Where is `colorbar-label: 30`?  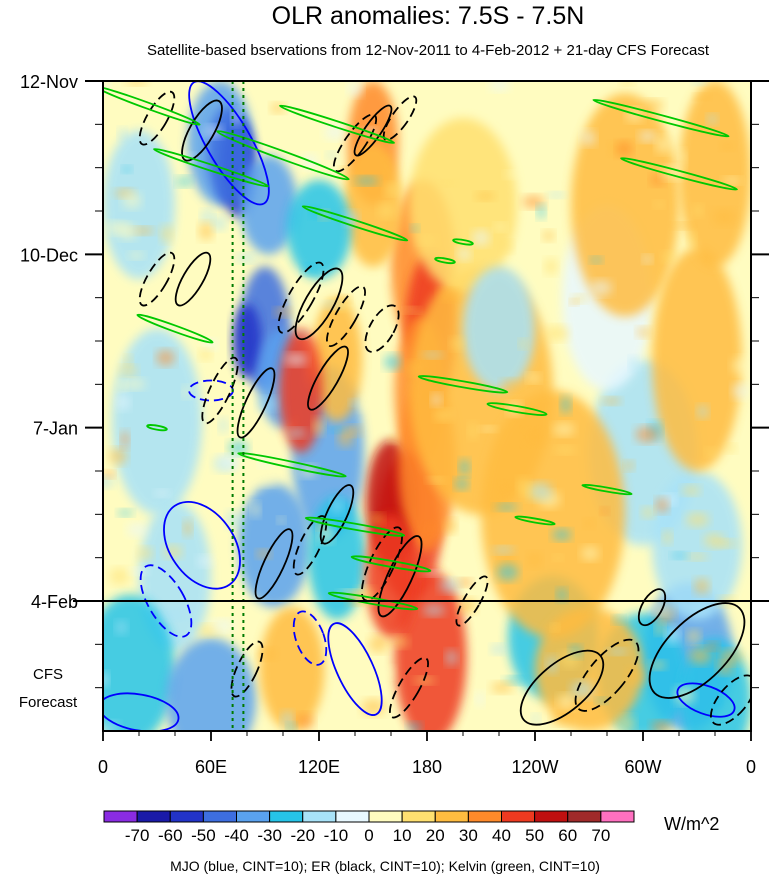
colorbar-label: 30 is located at coordinates (468, 835).